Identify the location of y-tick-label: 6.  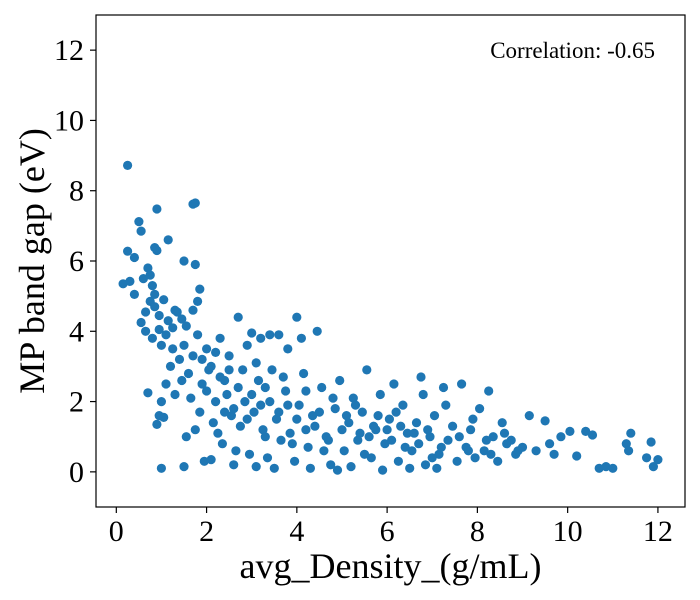
(76, 261).